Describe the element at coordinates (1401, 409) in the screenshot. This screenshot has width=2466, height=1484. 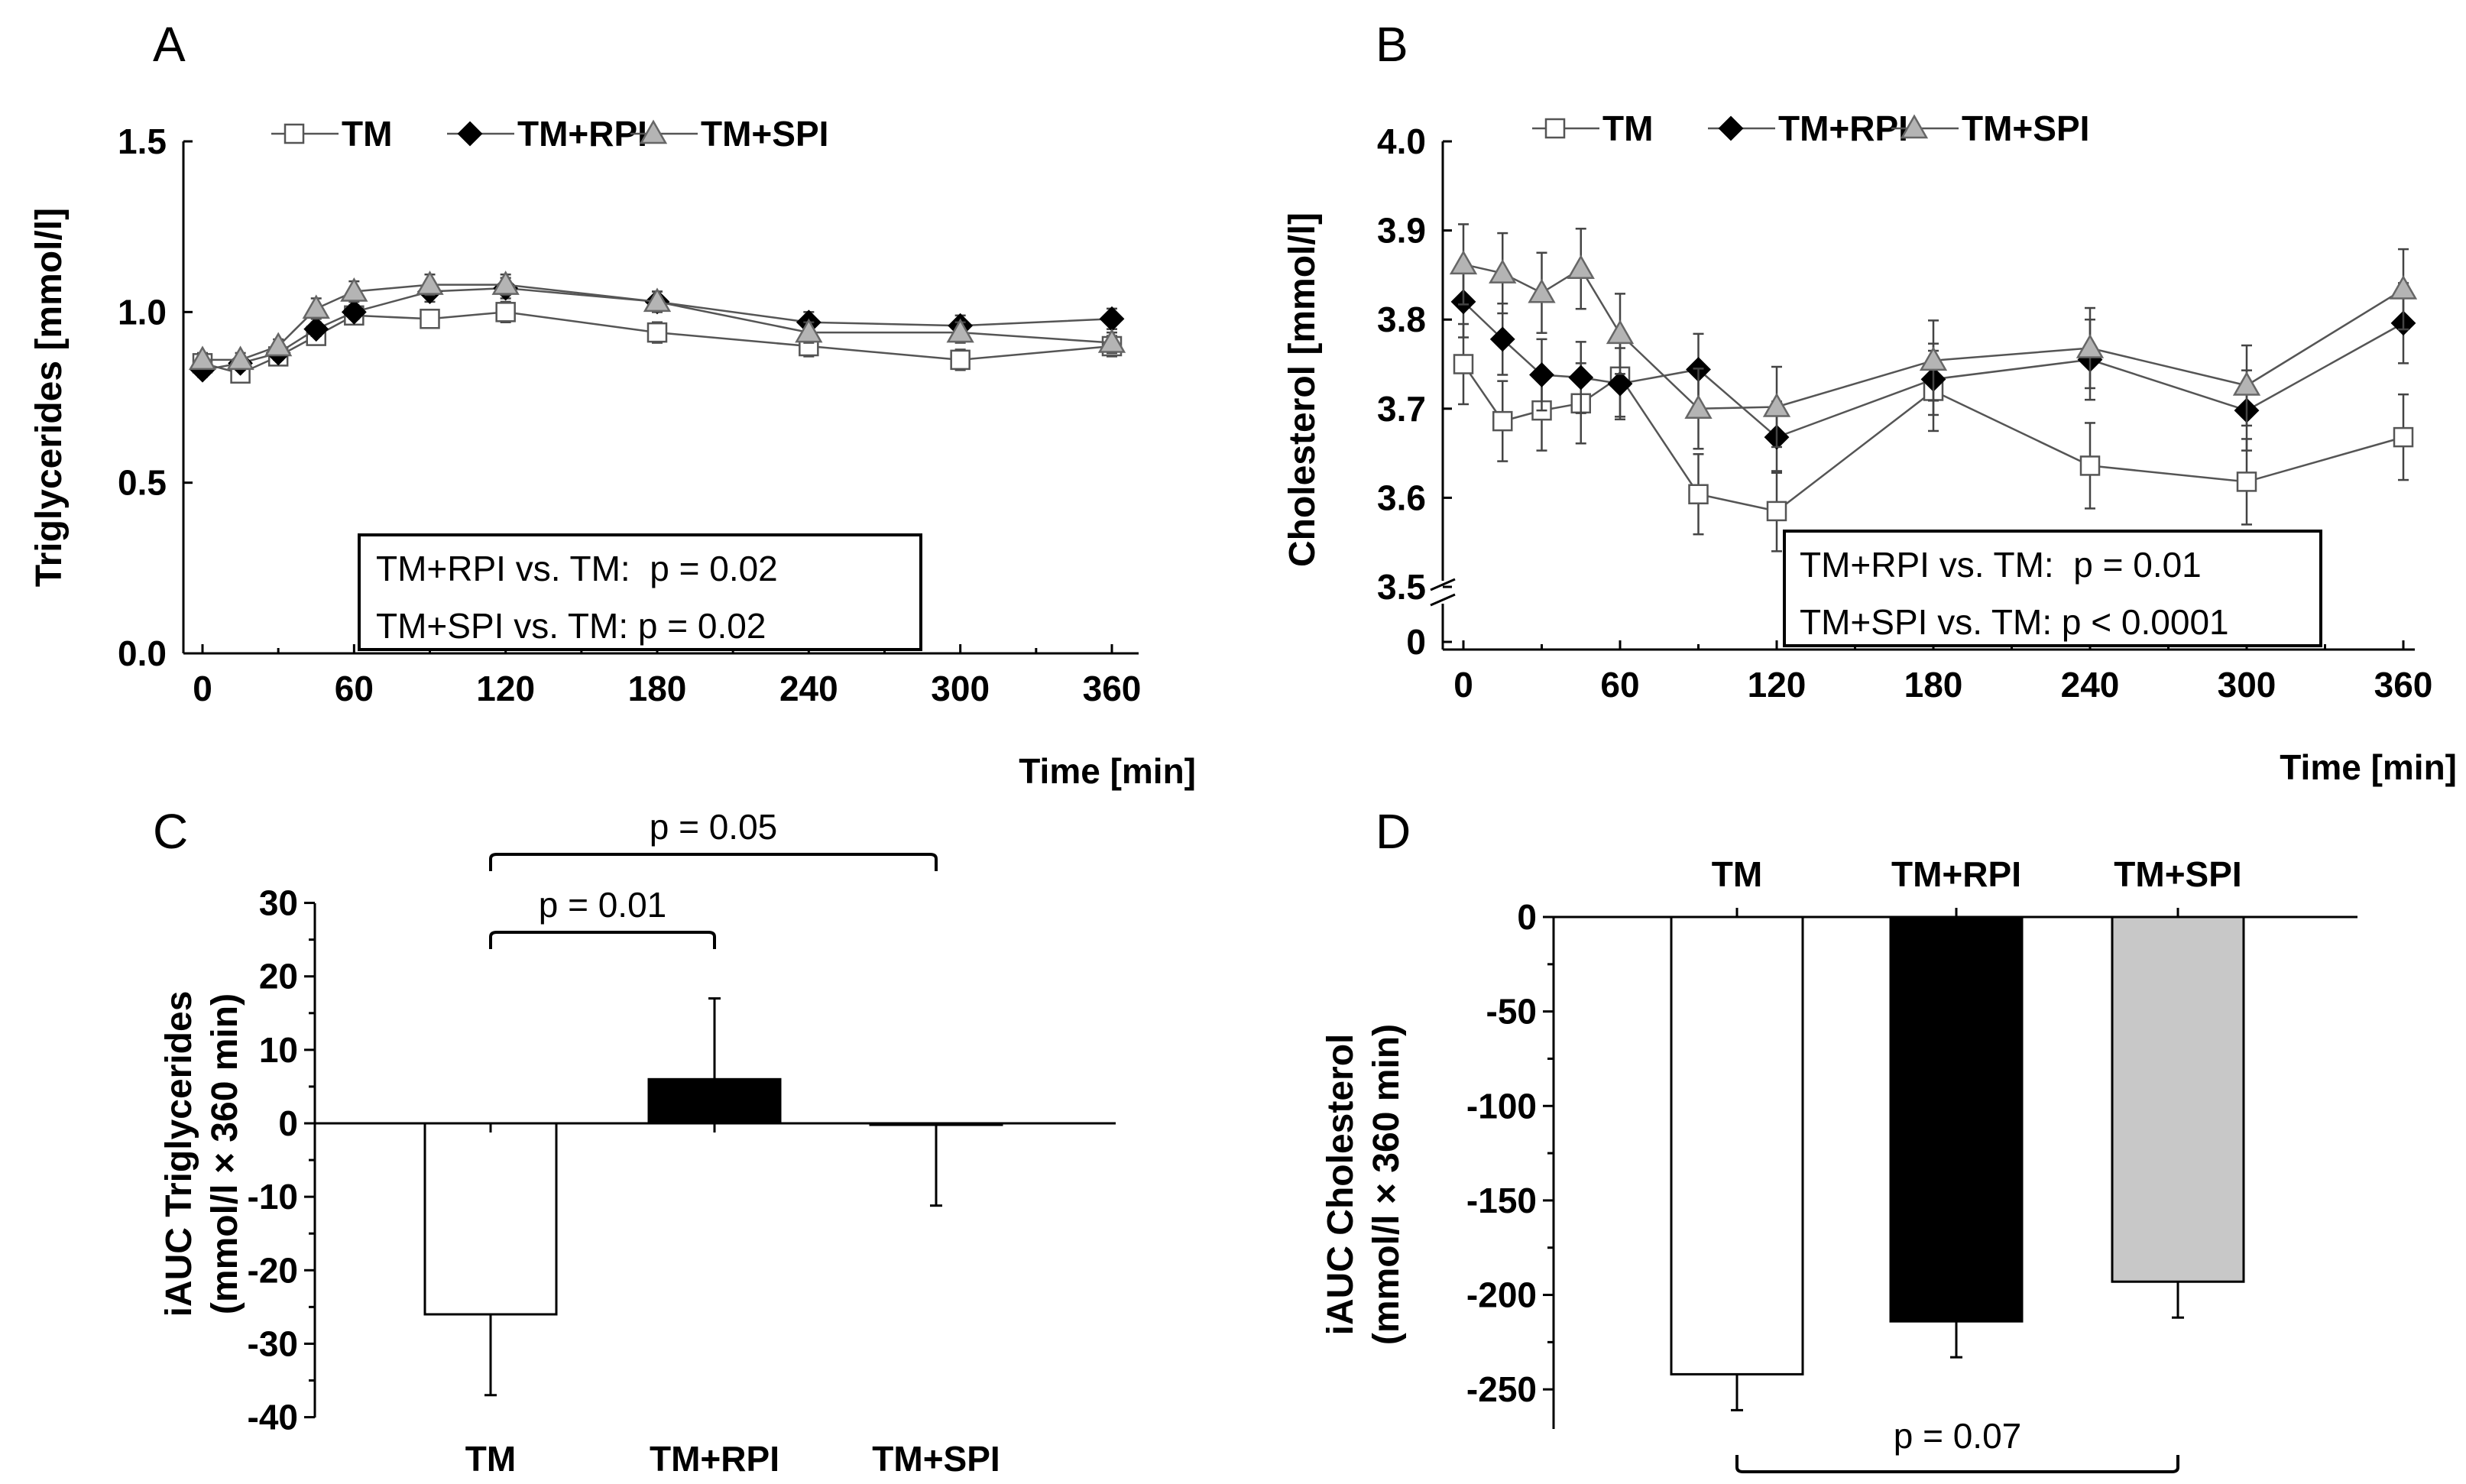
I see `y-tick-label: 3.7` at that location.